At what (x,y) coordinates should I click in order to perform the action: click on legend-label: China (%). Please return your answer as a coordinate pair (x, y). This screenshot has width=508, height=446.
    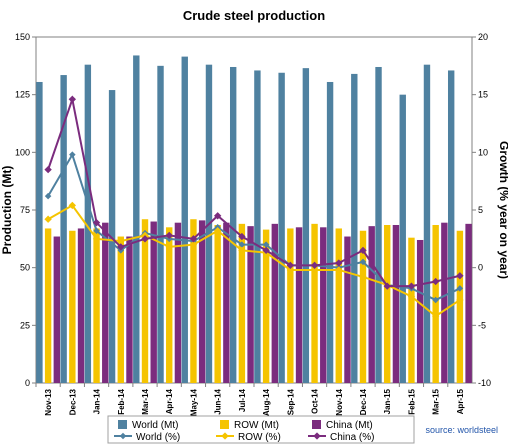
    Looking at the image, I should click on (352, 437).